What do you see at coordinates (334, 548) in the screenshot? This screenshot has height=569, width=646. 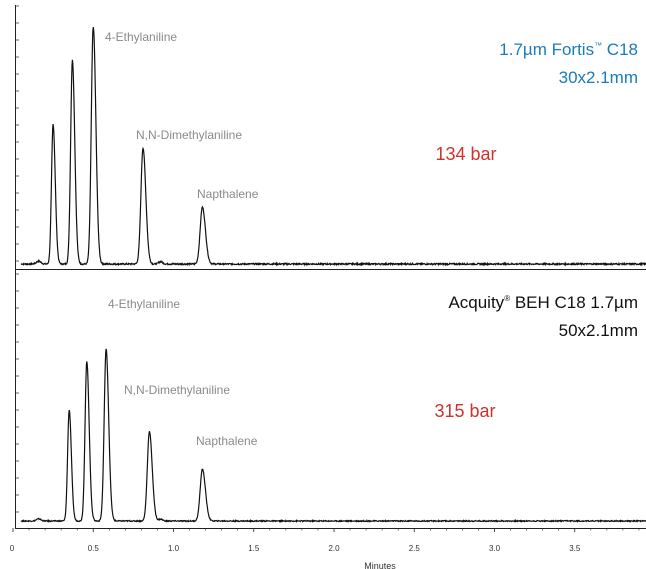 I see `x-tick-label: 2.0` at bounding box center [334, 548].